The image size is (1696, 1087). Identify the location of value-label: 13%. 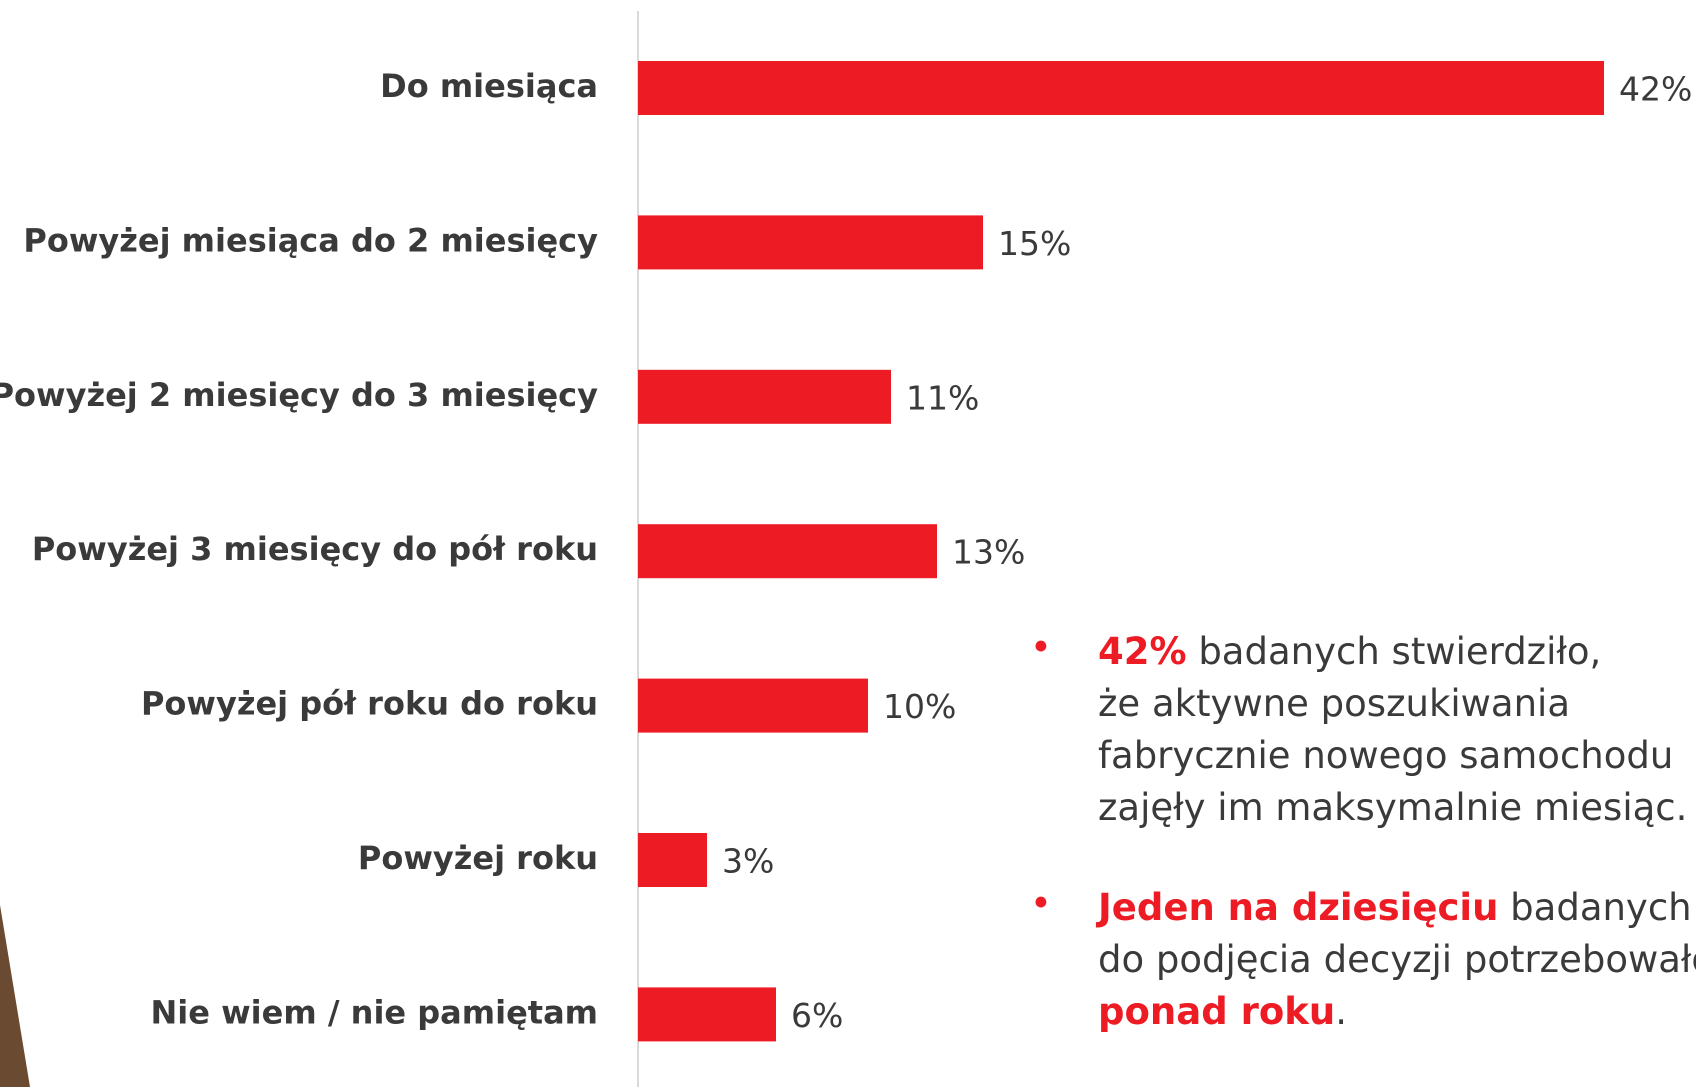
(988, 552).